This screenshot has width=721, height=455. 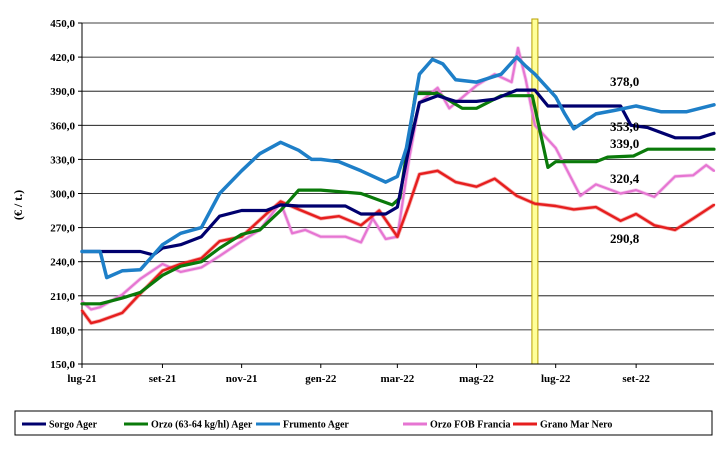 I want to click on x-tick-label: mag-22, so click(x=476, y=379).